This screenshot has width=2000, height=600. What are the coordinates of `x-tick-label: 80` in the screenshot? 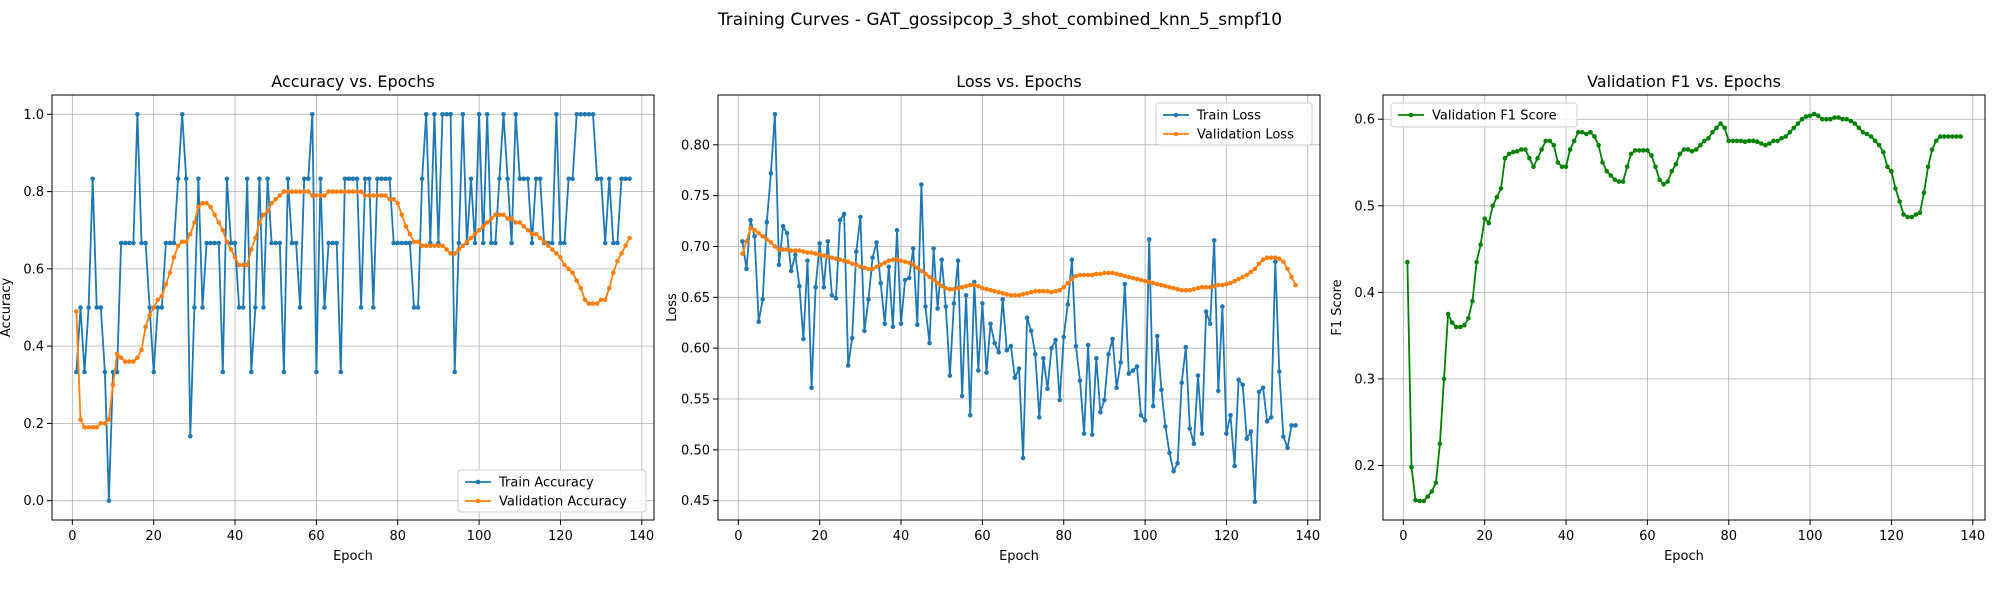 It's located at (1063, 536).